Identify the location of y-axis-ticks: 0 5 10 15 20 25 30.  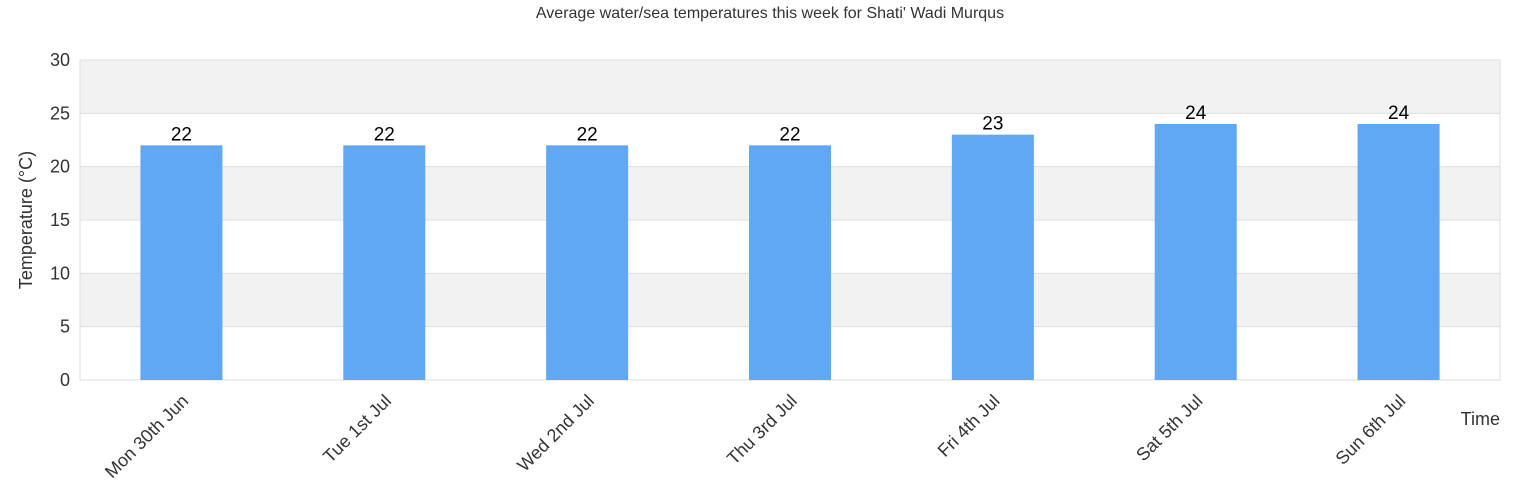
(60, 220).